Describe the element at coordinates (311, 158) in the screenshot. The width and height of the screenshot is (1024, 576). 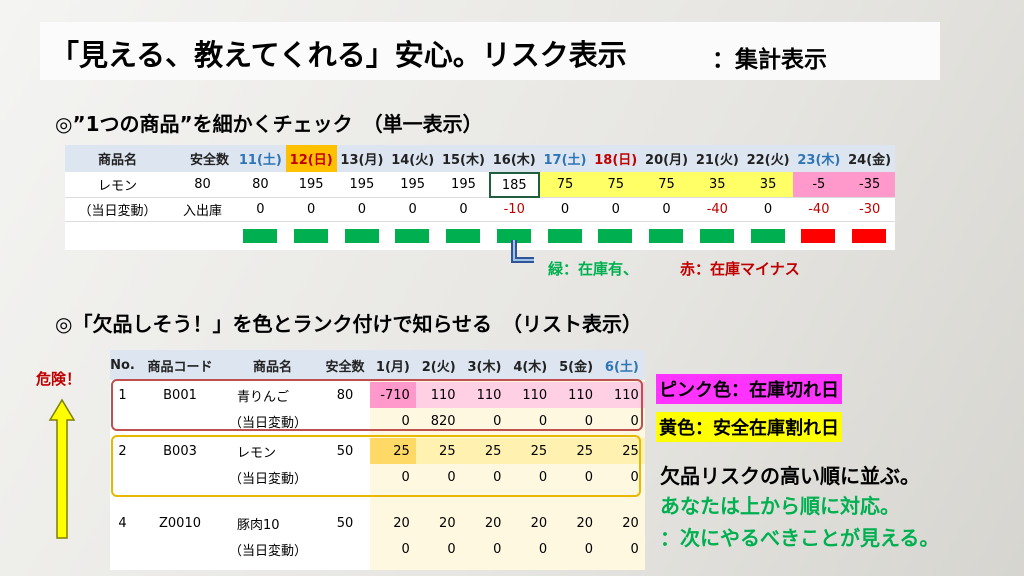
I see `header-cell: 12(日)` at that location.